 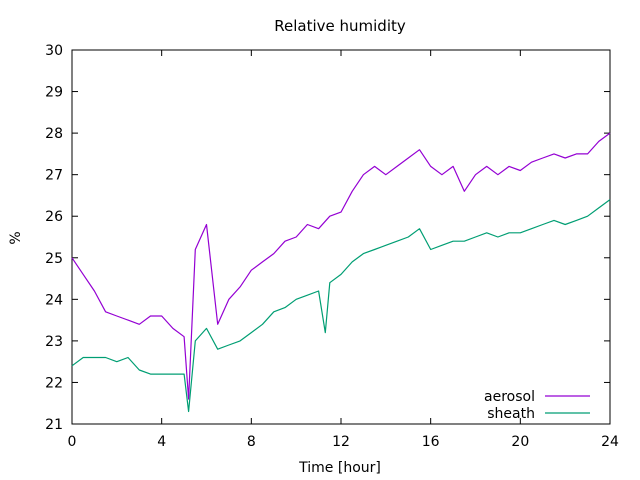 What do you see at coordinates (54, 51) in the screenshot?
I see `y-tick-label: 30` at bounding box center [54, 51].